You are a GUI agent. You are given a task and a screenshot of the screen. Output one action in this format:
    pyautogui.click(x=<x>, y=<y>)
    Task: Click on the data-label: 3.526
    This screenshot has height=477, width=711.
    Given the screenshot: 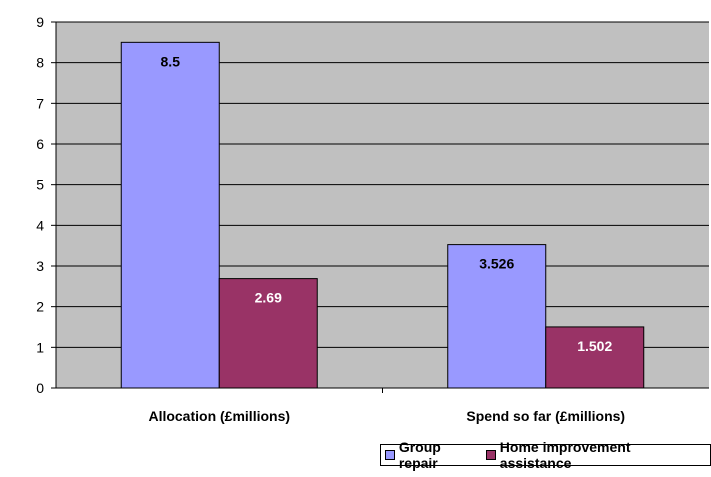 What is the action you would take?
    pyautogui.click(x=496, y=264)
    